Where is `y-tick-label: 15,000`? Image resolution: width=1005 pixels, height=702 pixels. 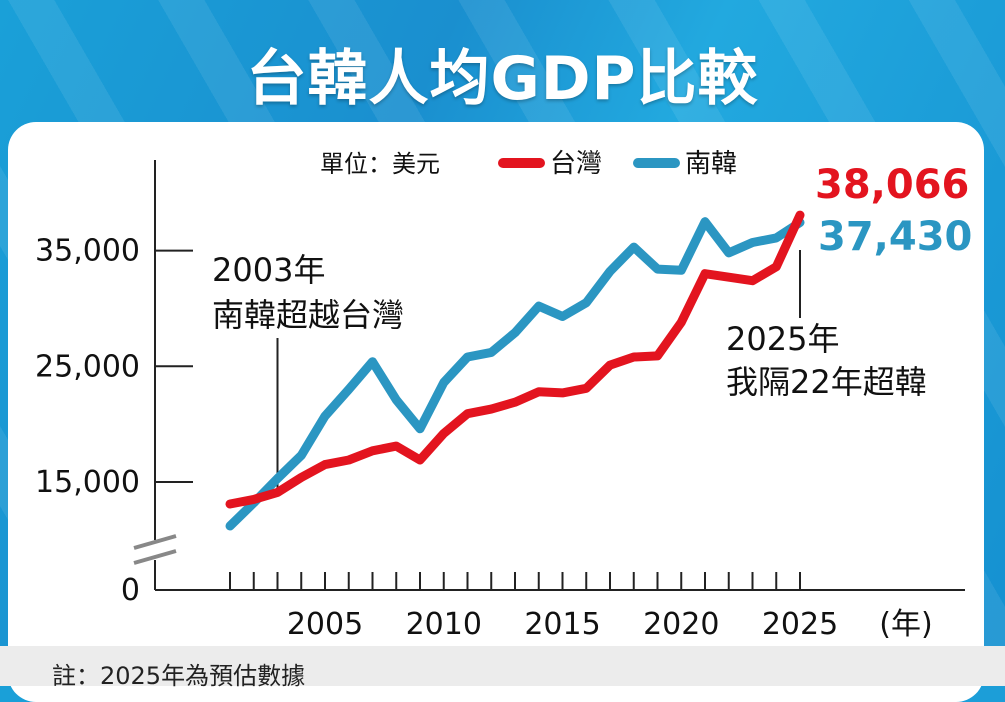 y-tick-label: 15,000 is located at coordinates (87, 482).